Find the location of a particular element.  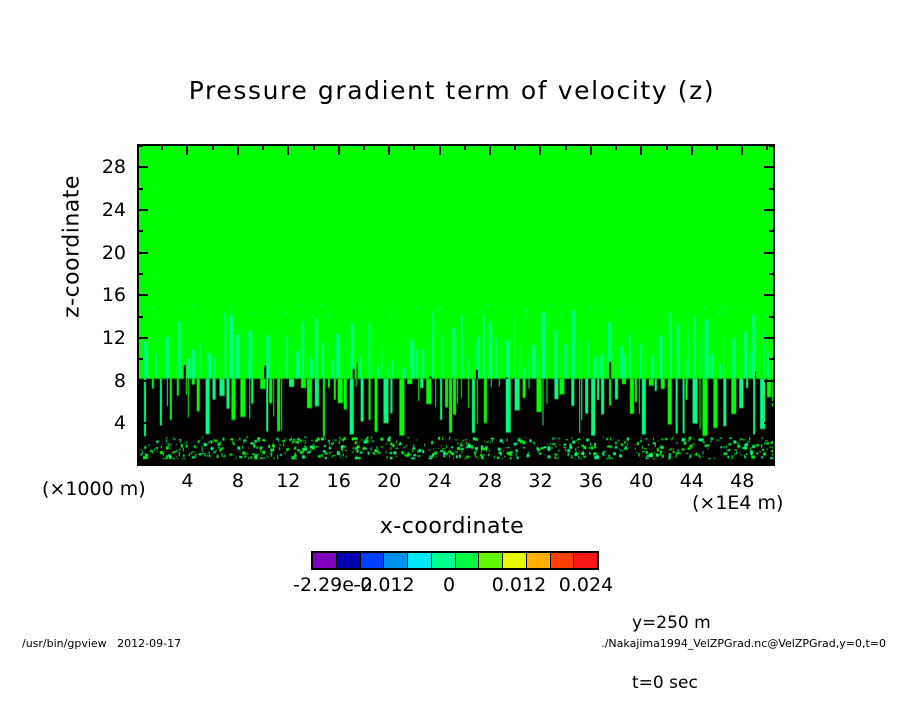

y-tick-label: 8 is located at coordinates (119, 380).